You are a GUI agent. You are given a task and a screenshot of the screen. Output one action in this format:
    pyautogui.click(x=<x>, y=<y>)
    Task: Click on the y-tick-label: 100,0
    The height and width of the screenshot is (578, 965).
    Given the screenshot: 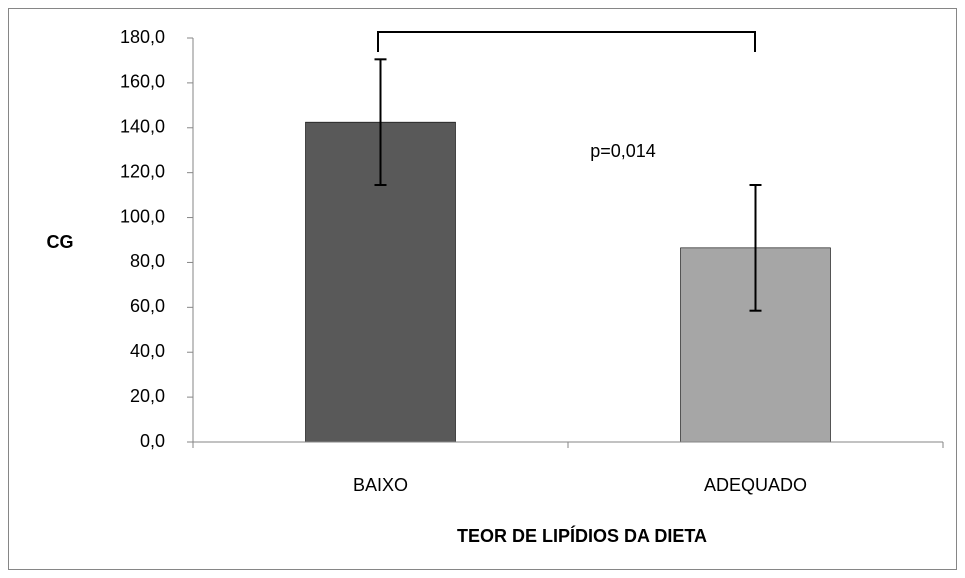 What is the action you would take?
    pyautogui.click(x=142, y=216)
    